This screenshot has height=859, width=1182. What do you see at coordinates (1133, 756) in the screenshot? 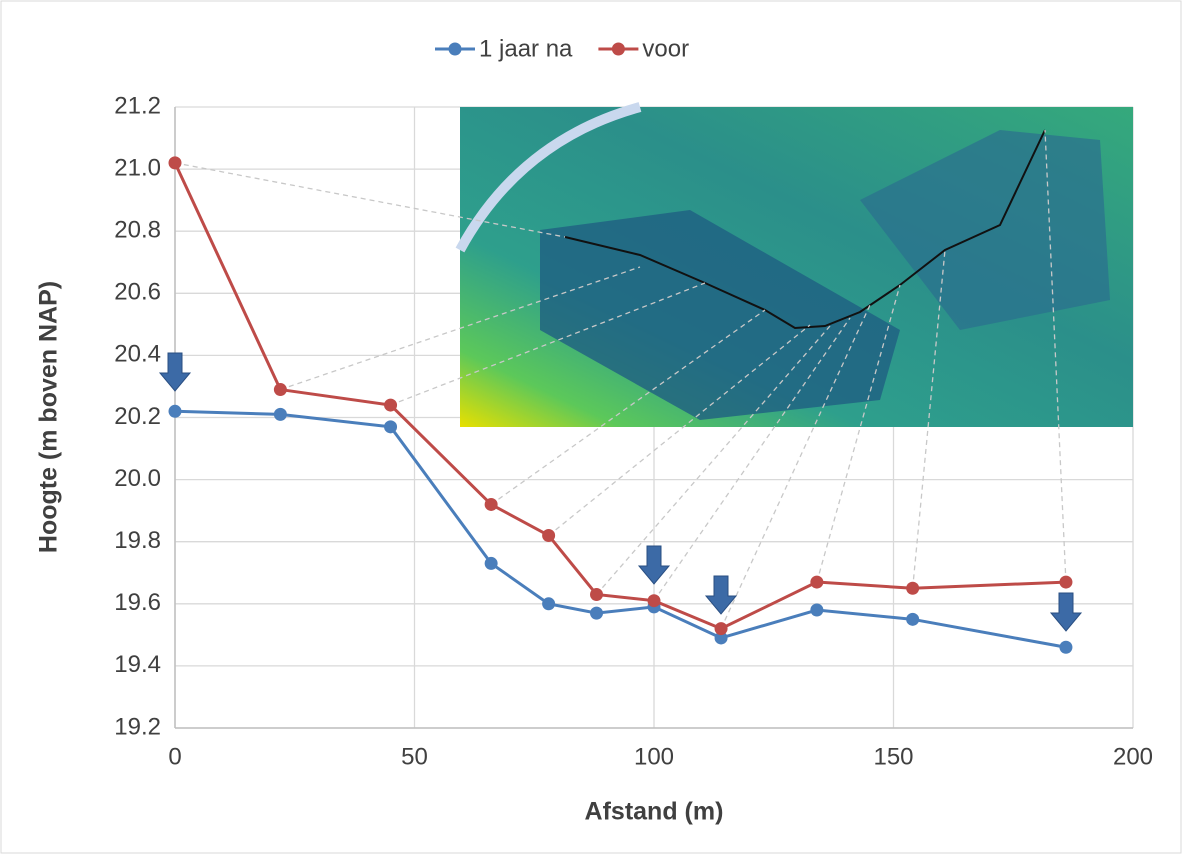
I see `x-tick-label: 200` at bounding box center [1133, 756].